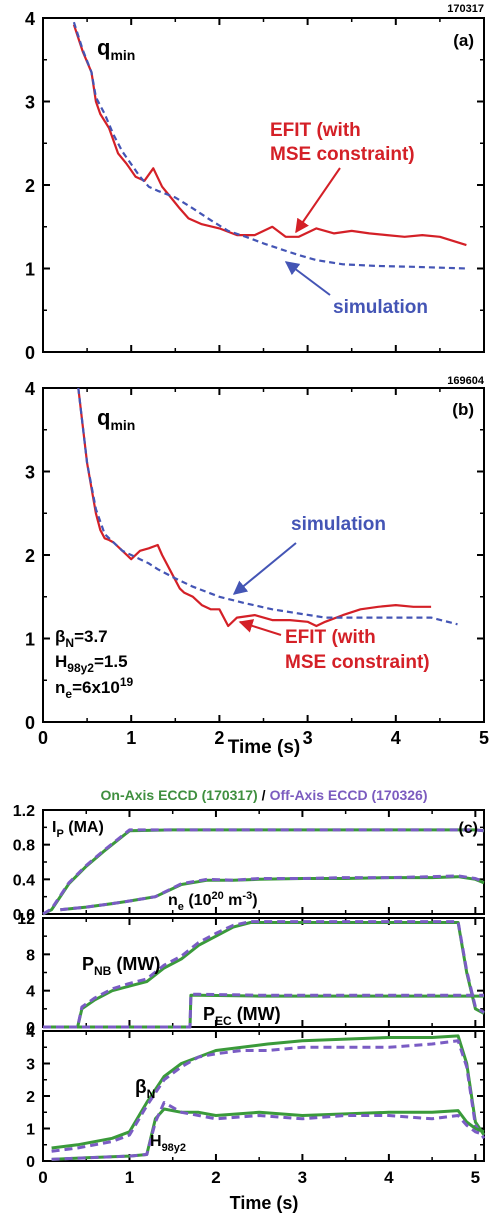  Describe the element at coordinates (264, 1203) in the screenshot. I see `panel-c-xlabel: Time (s)` at that location.